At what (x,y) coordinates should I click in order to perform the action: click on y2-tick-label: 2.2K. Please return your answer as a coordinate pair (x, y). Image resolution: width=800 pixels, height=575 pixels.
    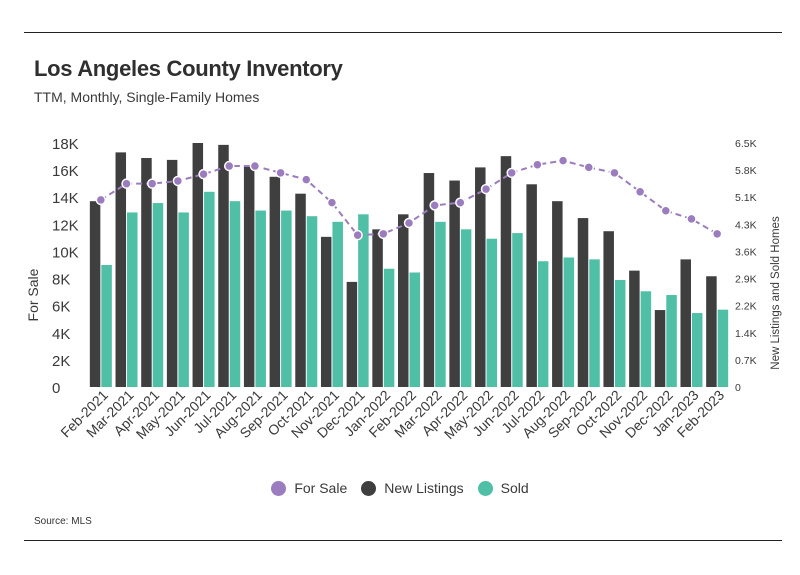
    Looking at the image, I should click on (746, 307).